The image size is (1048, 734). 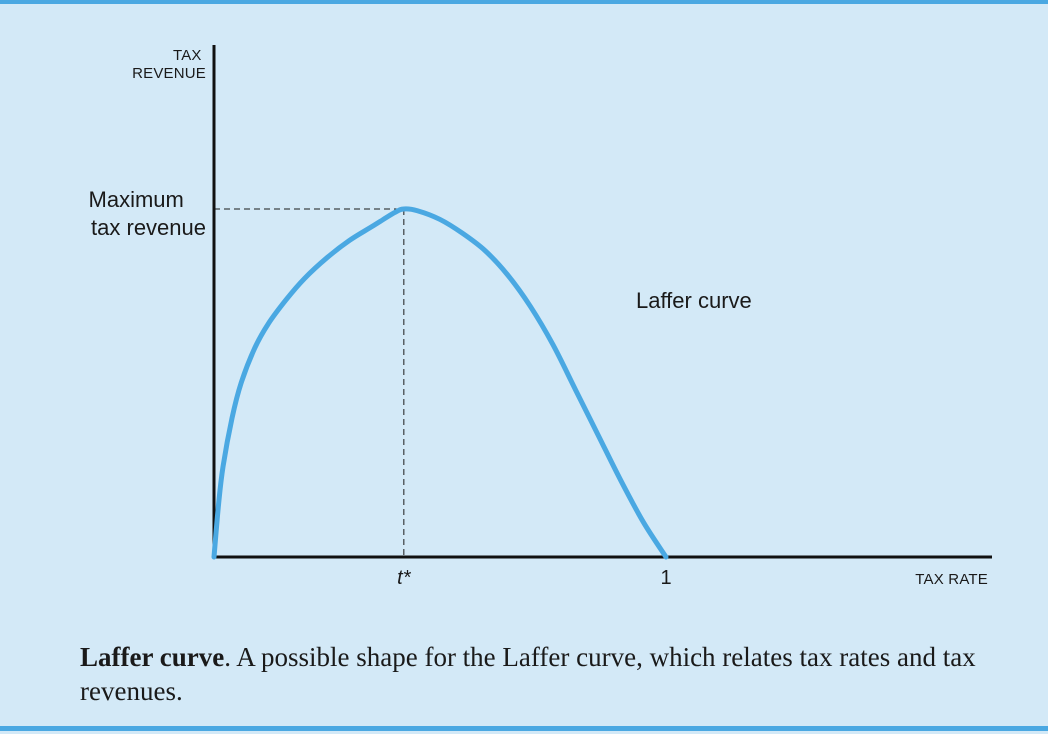 I want to click on top-rule, so click(x=524, y=2).